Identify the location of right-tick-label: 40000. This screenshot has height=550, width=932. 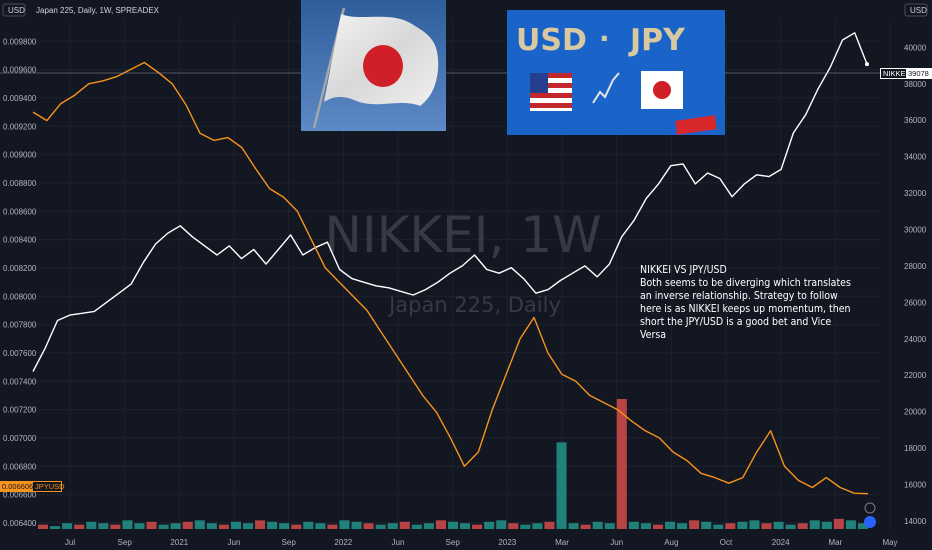
(915, 47).